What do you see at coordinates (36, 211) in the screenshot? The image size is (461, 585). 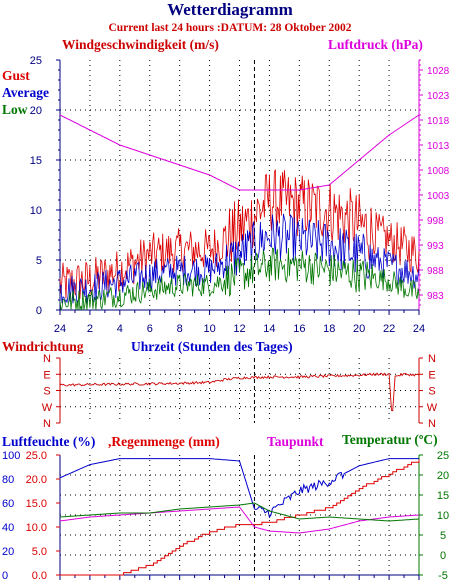 I see `wind-y-tick-label: 10` at bounding box center [36, 211].